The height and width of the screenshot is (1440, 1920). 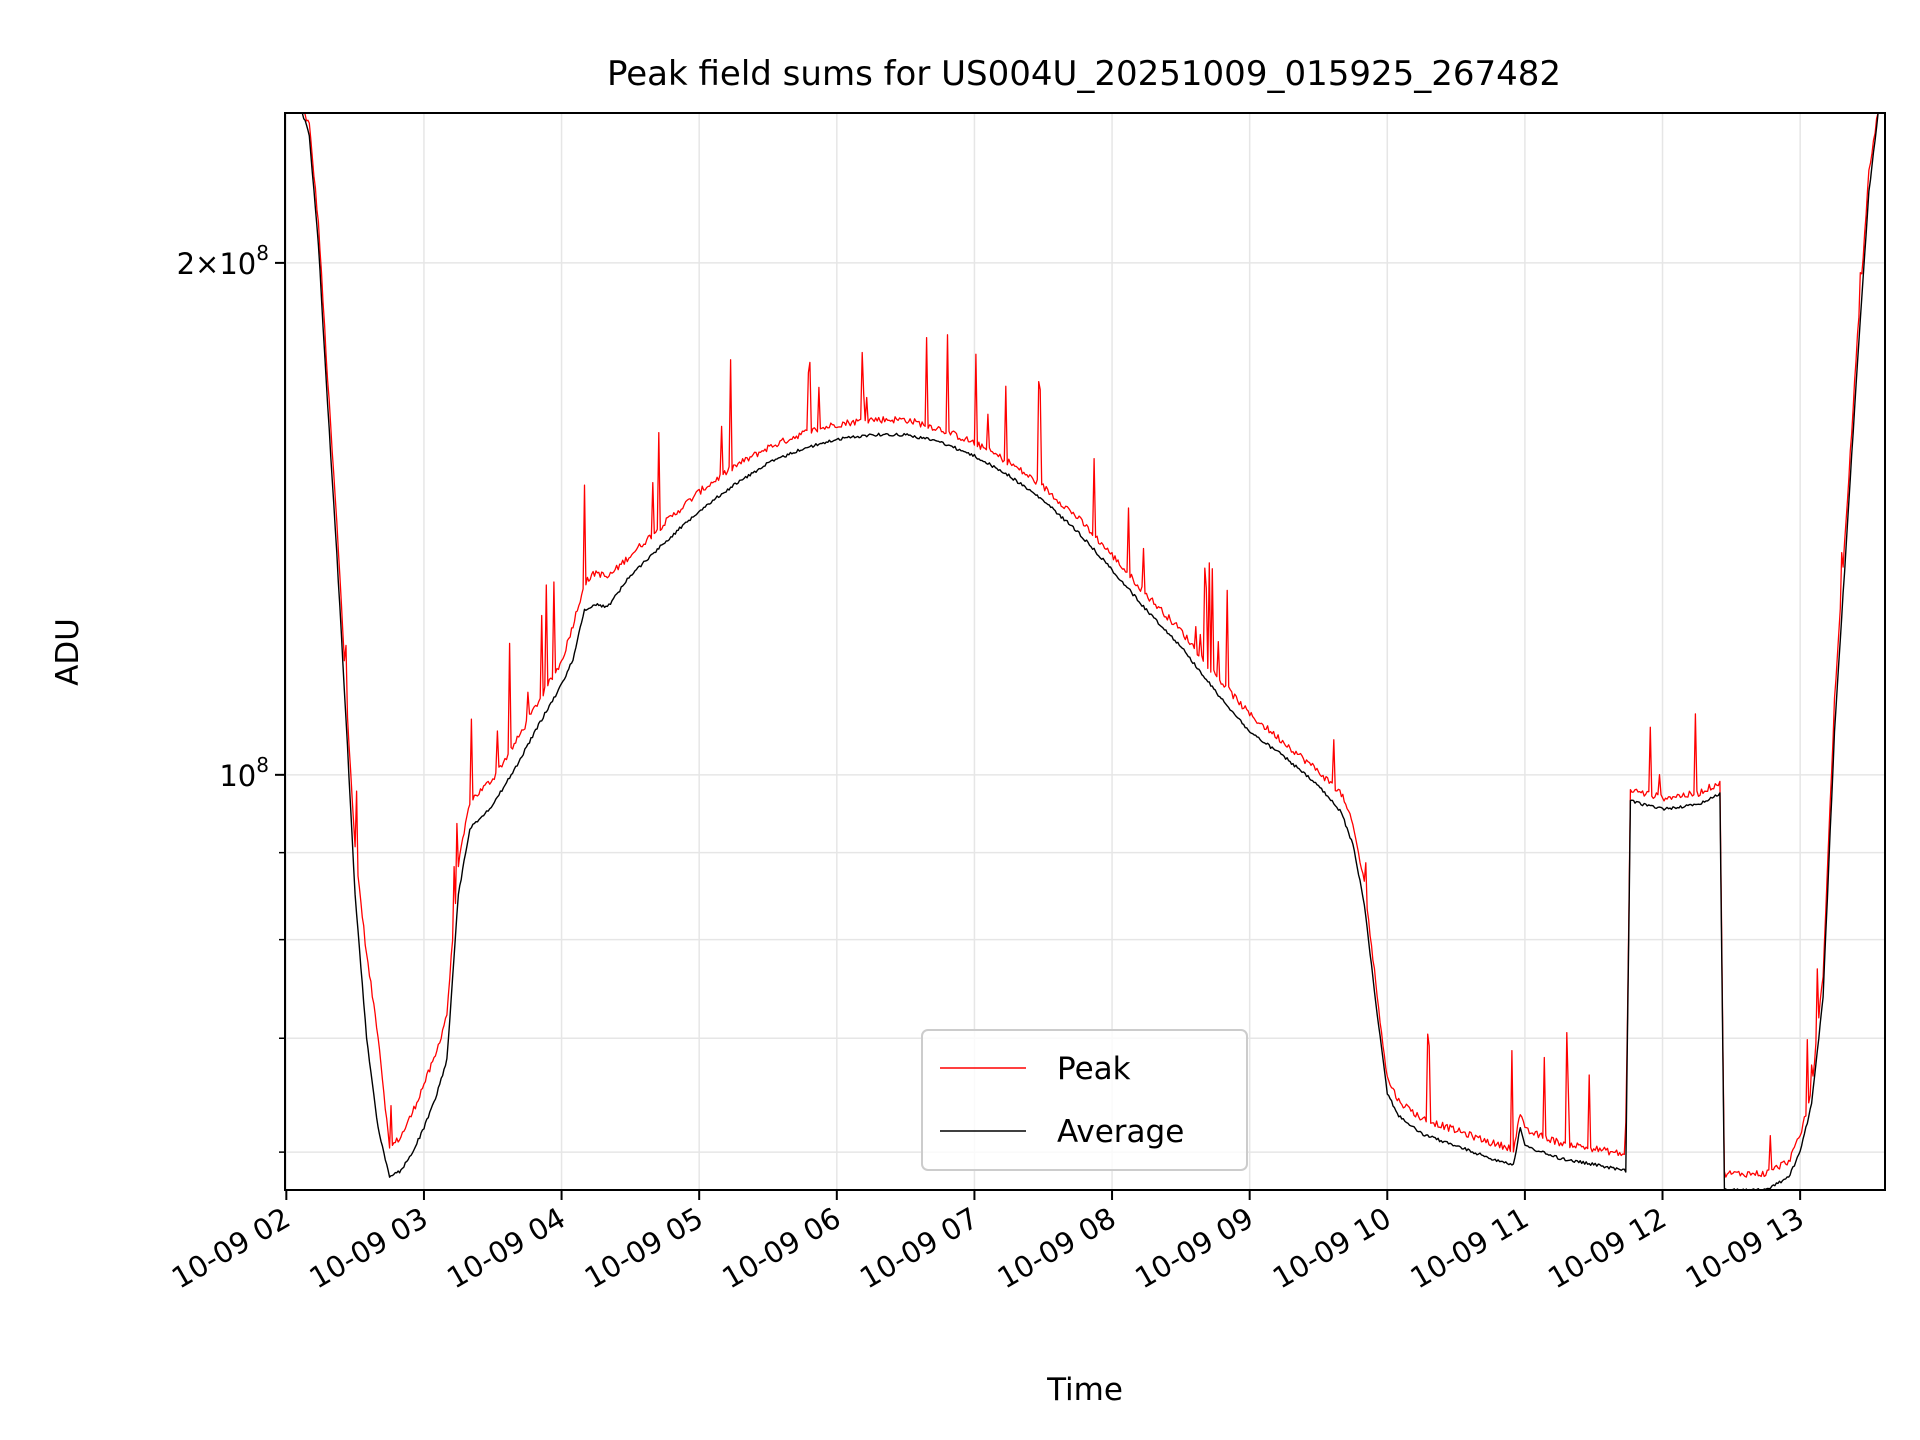 What do you see at coordinates (223, 261) in the screenshot?
I see `y-tick-label: 2×108` at bounding box center [223, 261].